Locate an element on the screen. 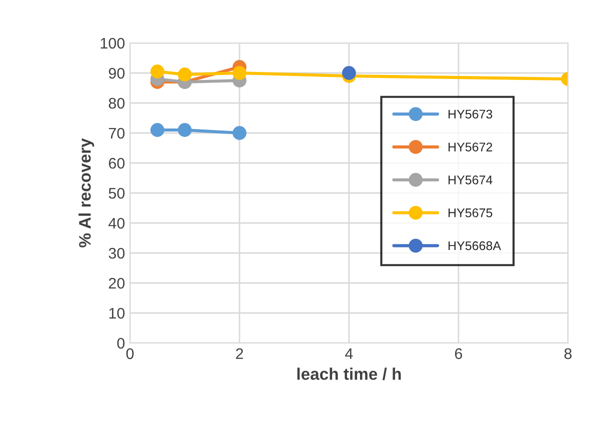  y-tick-label: 20 is located at coordinates (116, 283).